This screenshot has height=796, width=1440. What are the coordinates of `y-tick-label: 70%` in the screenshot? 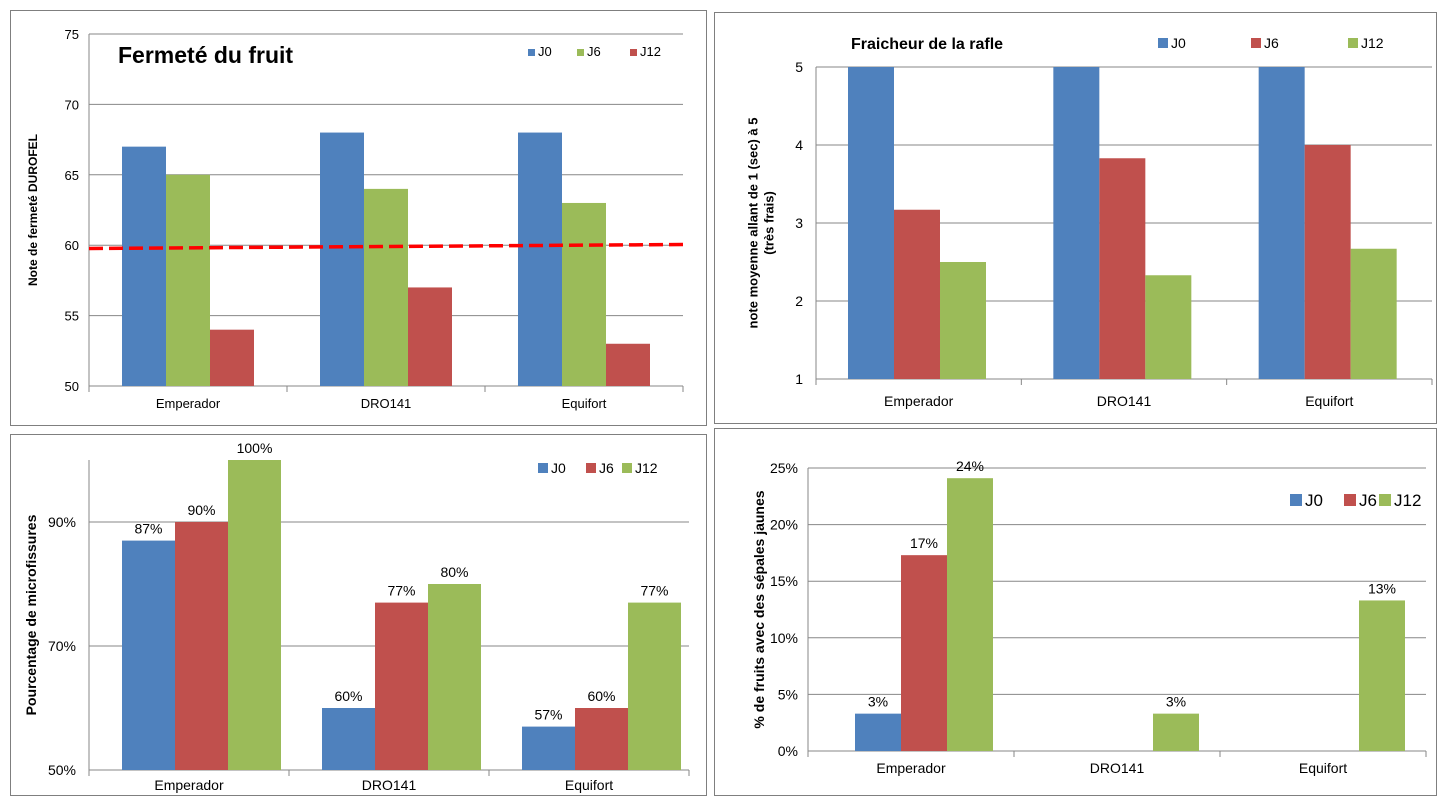 It's located at (62, 646).